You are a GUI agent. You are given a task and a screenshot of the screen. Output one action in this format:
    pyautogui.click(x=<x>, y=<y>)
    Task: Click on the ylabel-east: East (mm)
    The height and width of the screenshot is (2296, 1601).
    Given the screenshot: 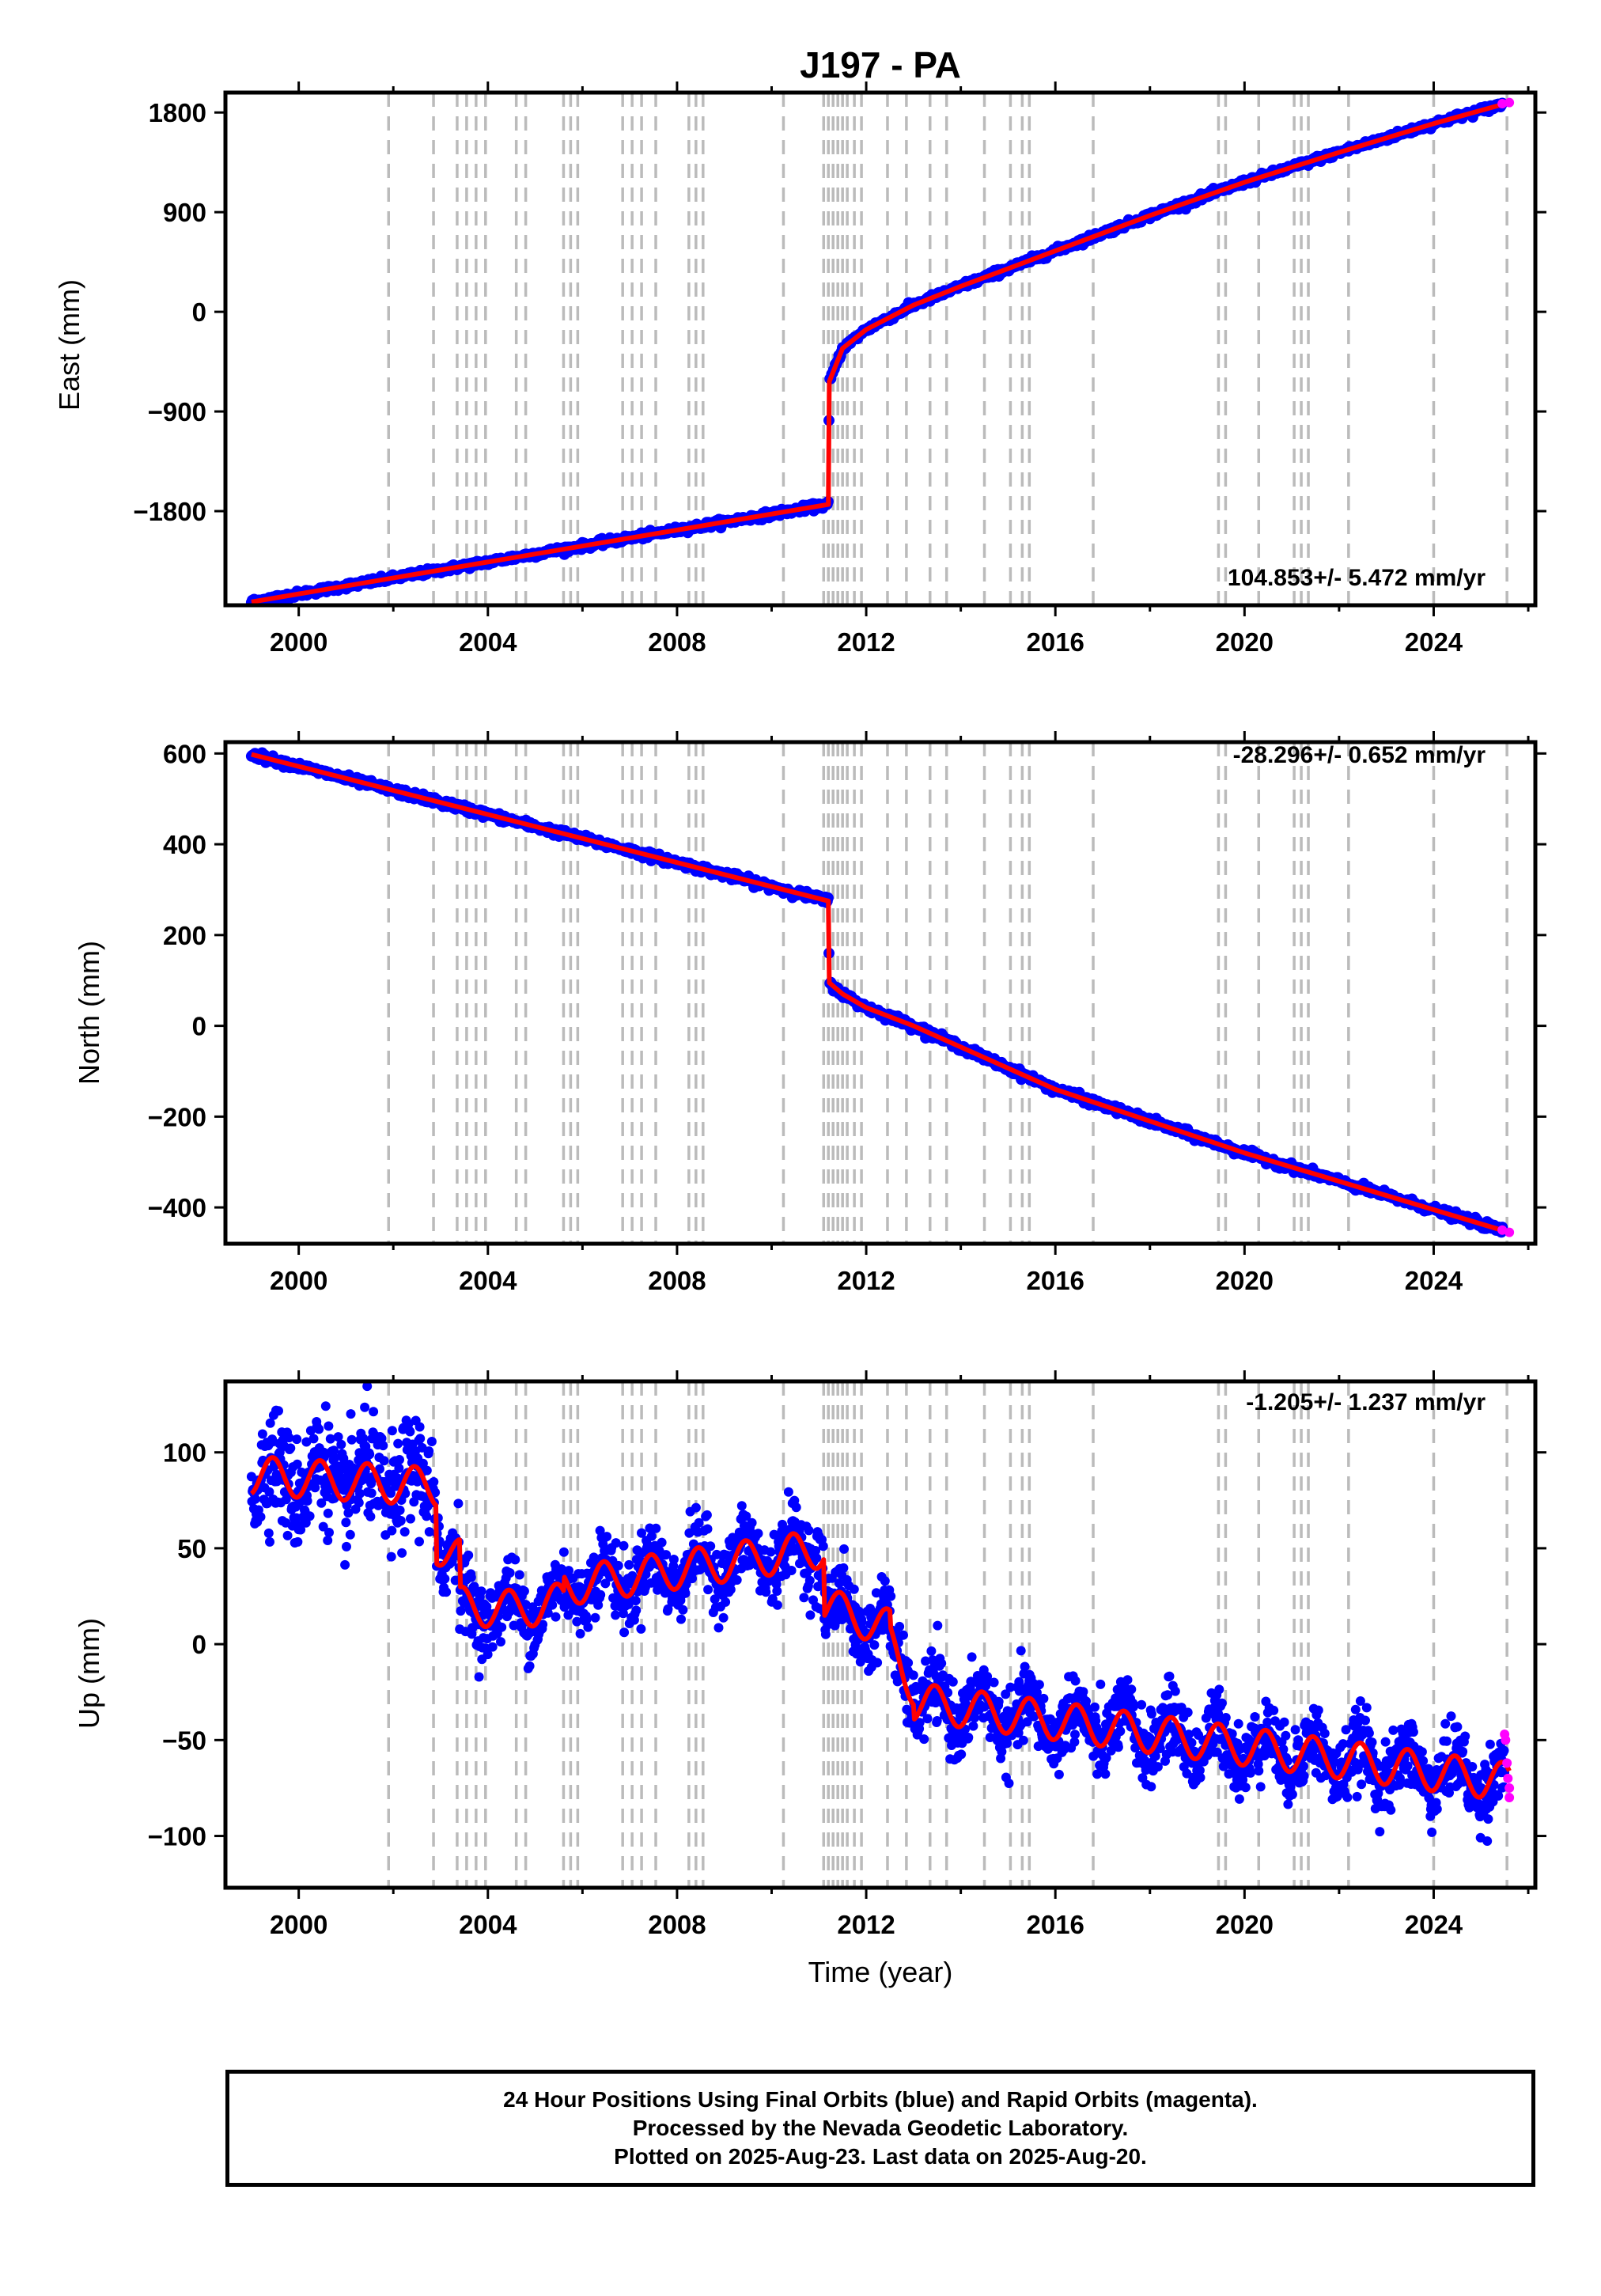 What is the action you would take?
    pyautogui.click(x=69, y=345)
    